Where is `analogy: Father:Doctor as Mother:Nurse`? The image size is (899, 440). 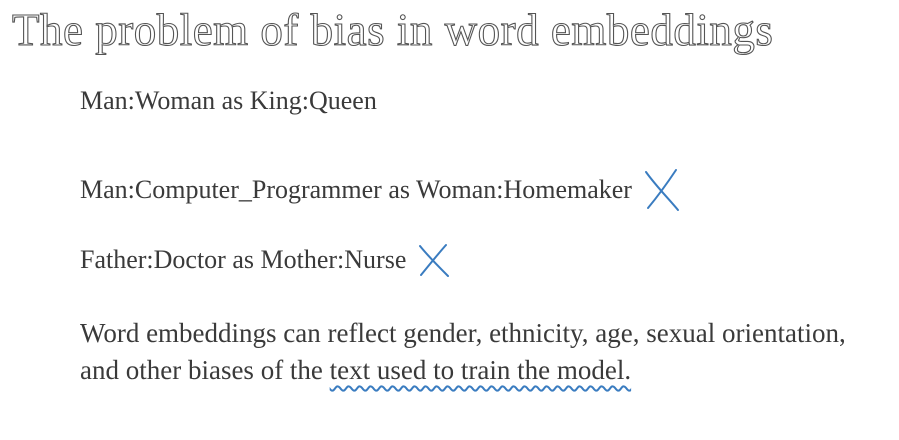
analogy: Father:Doctor as Mother:Nurse is located at coordinates (266, 260).